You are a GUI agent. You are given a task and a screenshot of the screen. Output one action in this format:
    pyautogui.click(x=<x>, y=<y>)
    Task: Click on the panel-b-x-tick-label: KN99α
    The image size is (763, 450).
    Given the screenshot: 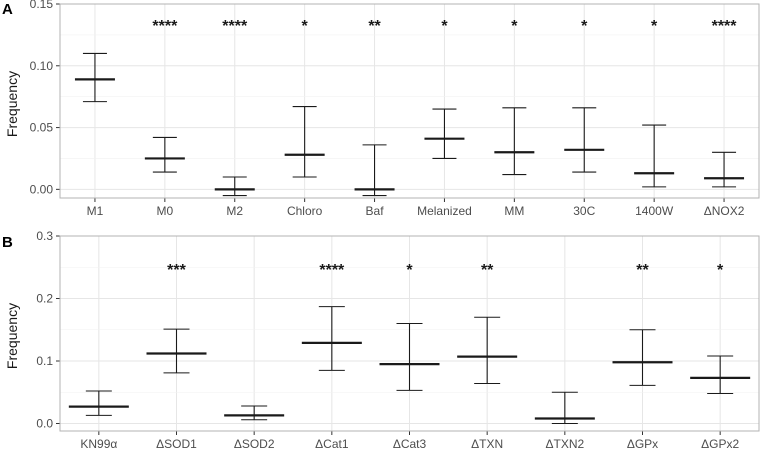 What is the action you would take?
    pyautogui.click(x=98, y=443)
    